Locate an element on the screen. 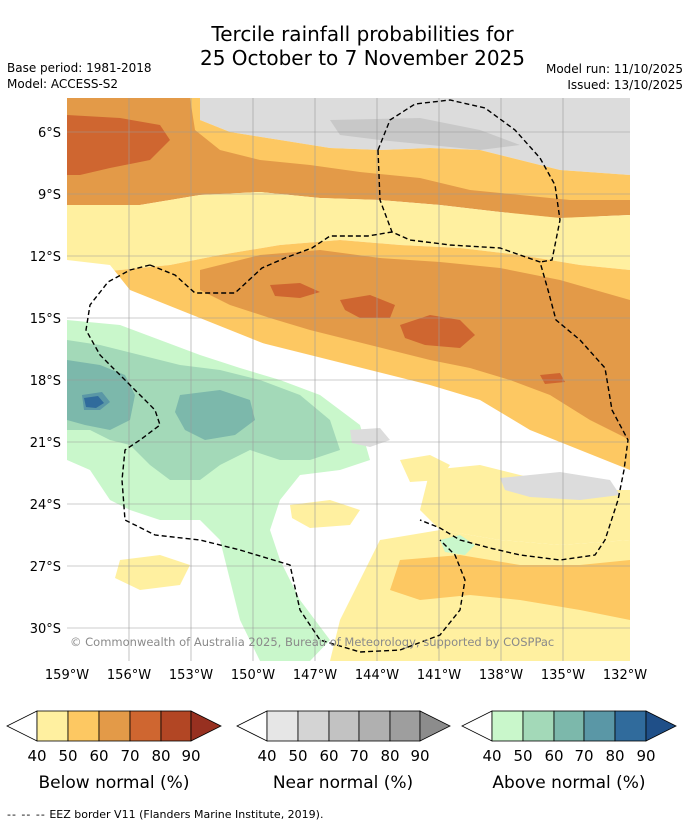 This screenshot has height=827, width=690. lat-label: 21°S is located at coordinates (45, 443).